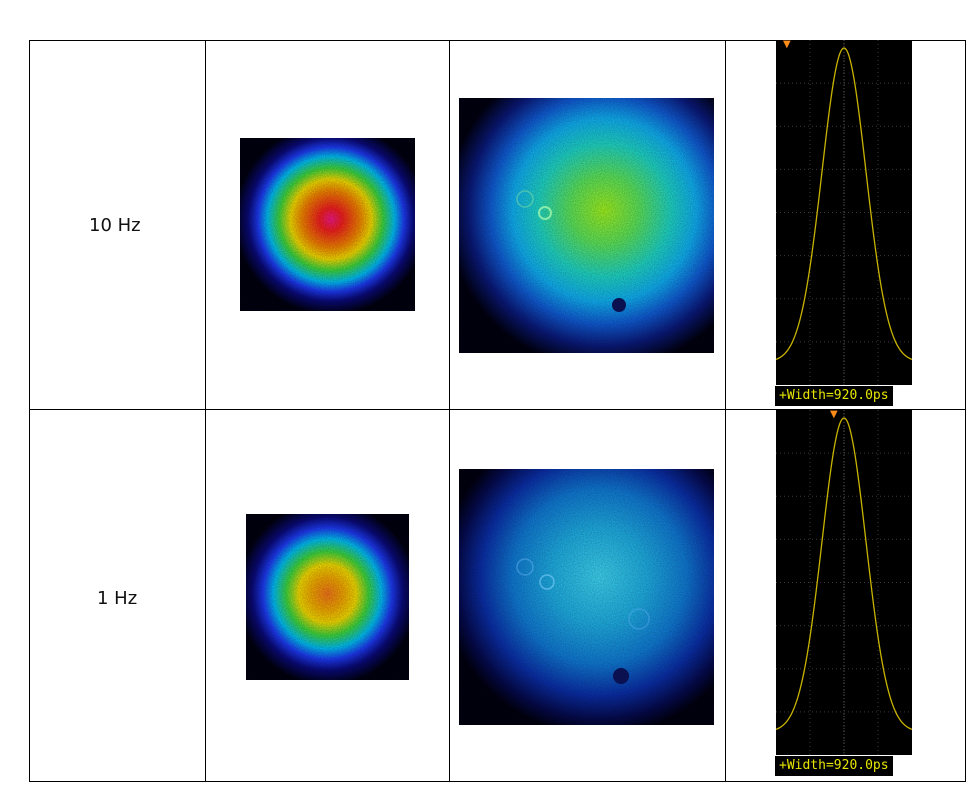 The height and width of the screenshot is (800, 979). Describe the element at coordinates (497, 40) in the screenshot. I see `table-border-top` at that location.